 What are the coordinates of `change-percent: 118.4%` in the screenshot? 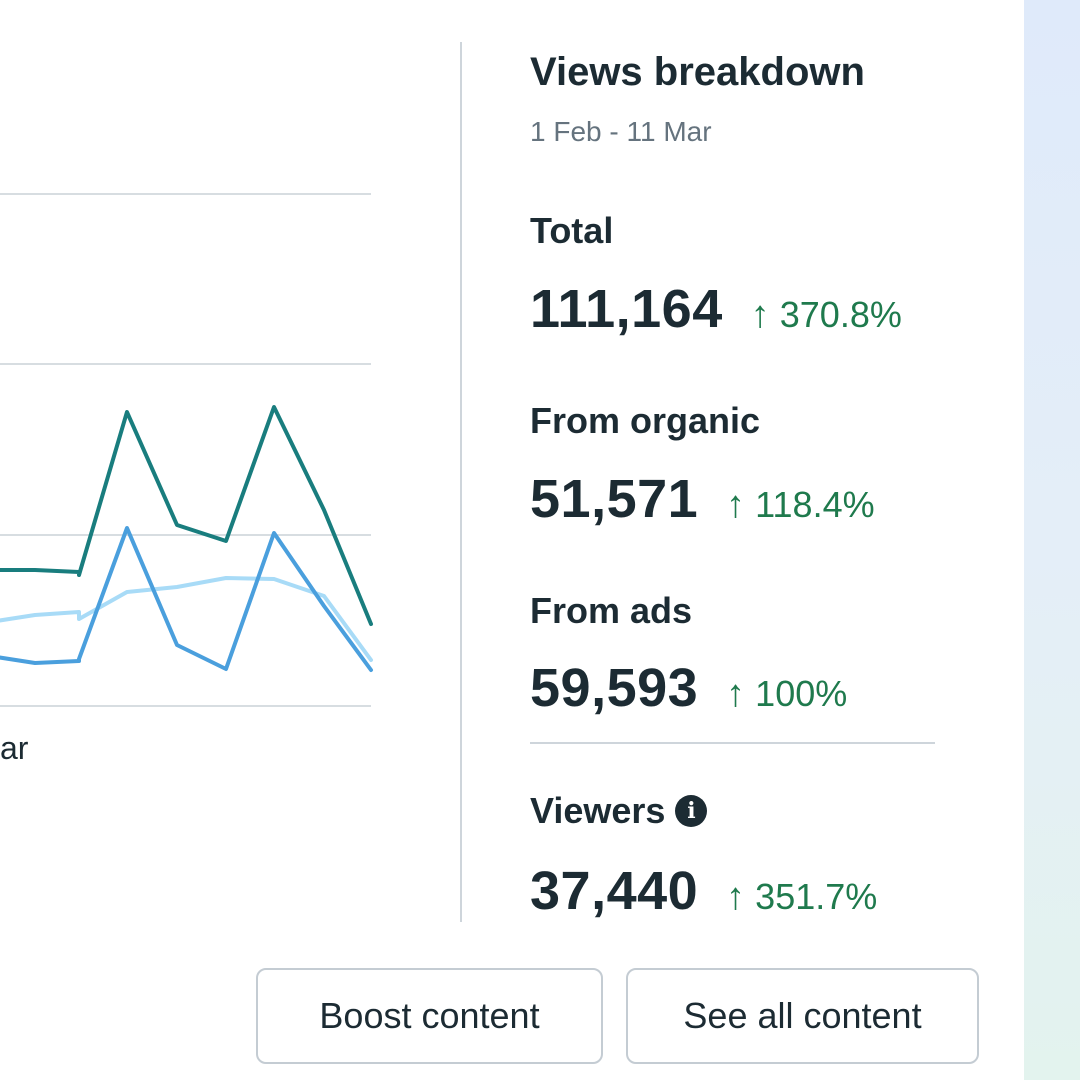 It's located at (815, 504).